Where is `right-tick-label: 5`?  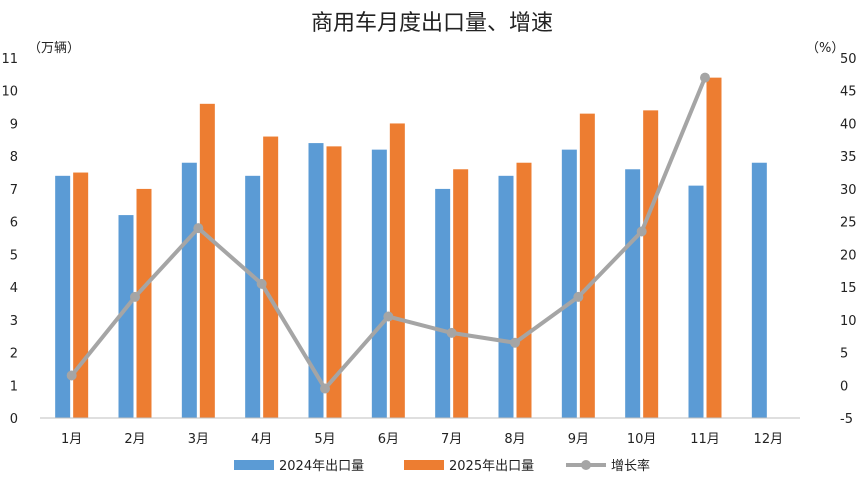
right-tick-label: 5 is located at coordinates (844, 354).